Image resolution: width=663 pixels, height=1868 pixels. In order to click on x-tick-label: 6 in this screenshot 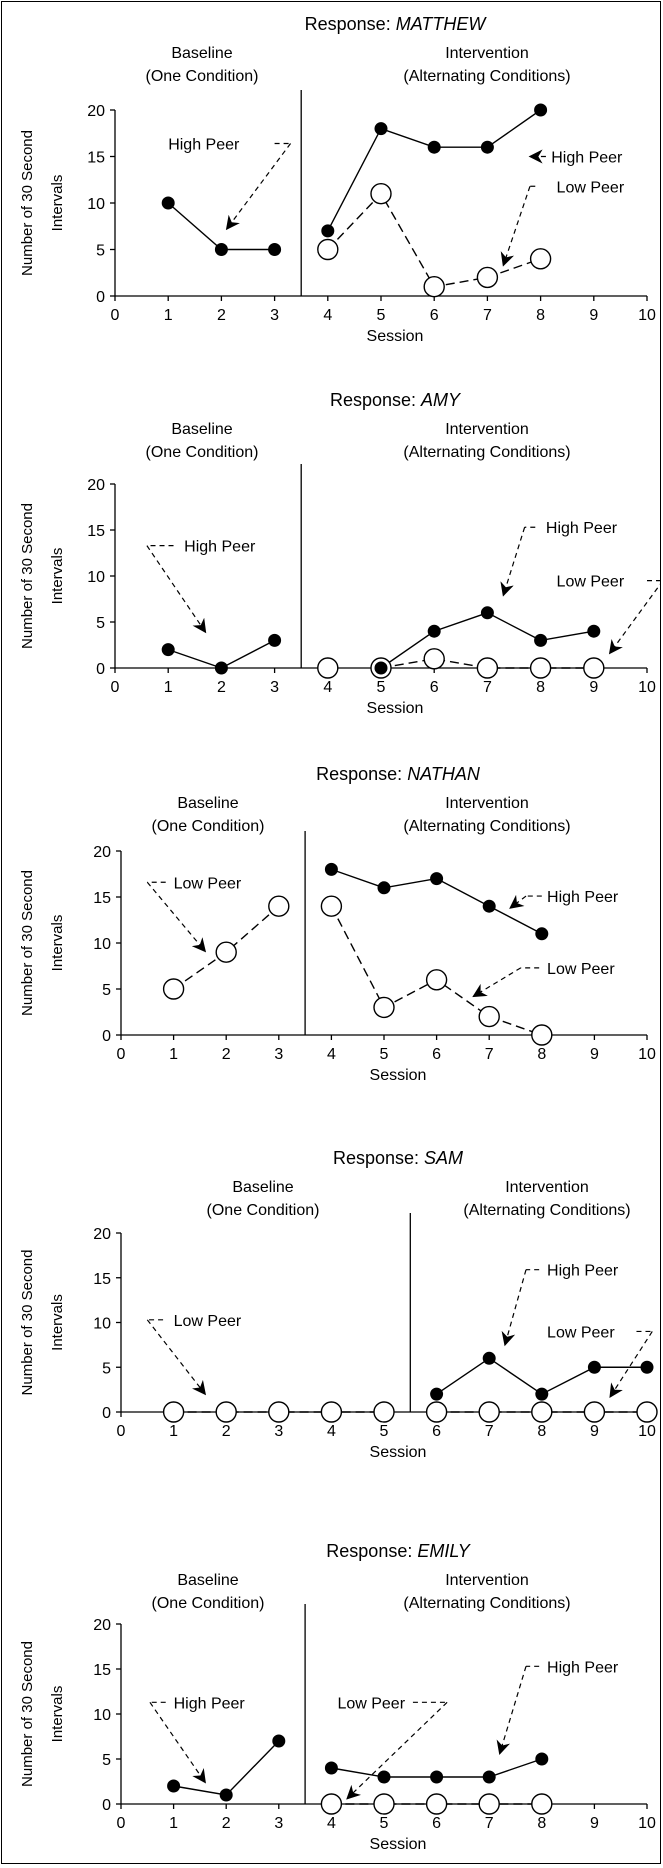, I will do `click(436, 1054)`.